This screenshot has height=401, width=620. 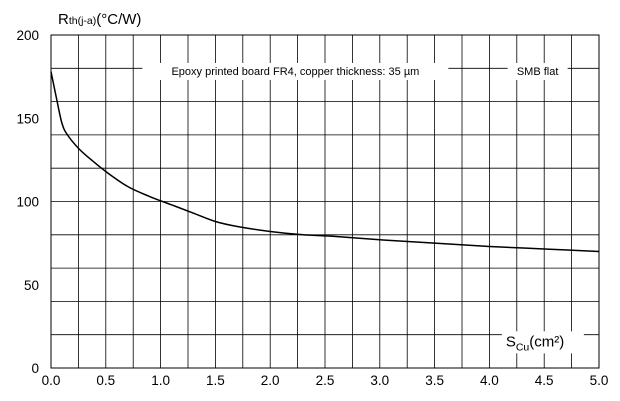 What do you see at coordinates (27, 118) in the screenshot?
I see `y-tick-label: 150` at bounding box center [27, 118].